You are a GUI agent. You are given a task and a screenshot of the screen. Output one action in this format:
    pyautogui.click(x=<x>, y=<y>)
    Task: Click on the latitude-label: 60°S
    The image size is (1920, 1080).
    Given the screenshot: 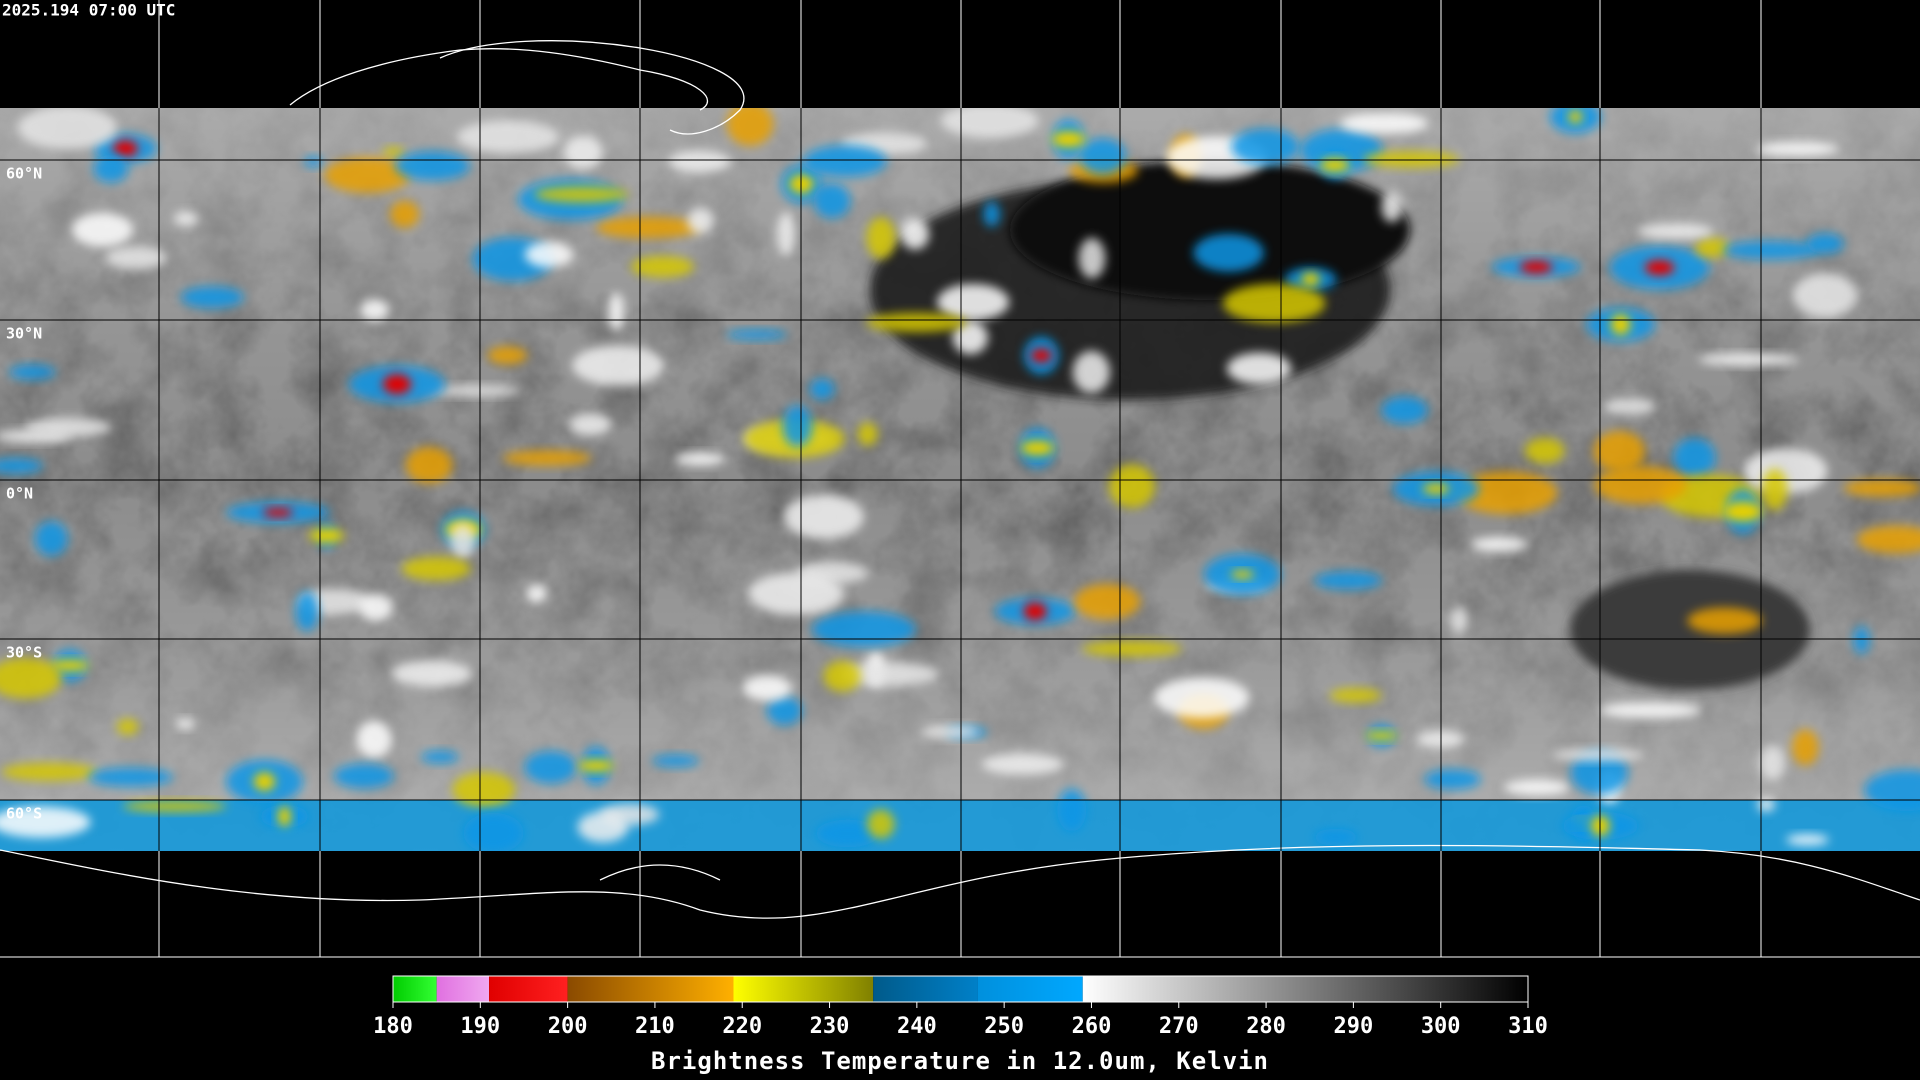 What is the action you would take?
    pyautogui.click(x=24, y=814)
    